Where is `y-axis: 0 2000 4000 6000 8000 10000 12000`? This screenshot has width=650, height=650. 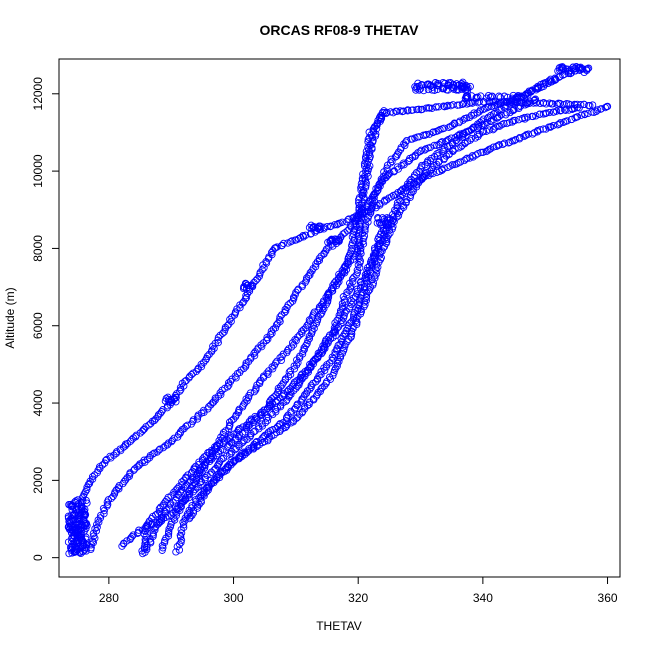
y-axis: 0 2000 4000 6000 8000 10000 12000 is located at coordinates (45, 319).